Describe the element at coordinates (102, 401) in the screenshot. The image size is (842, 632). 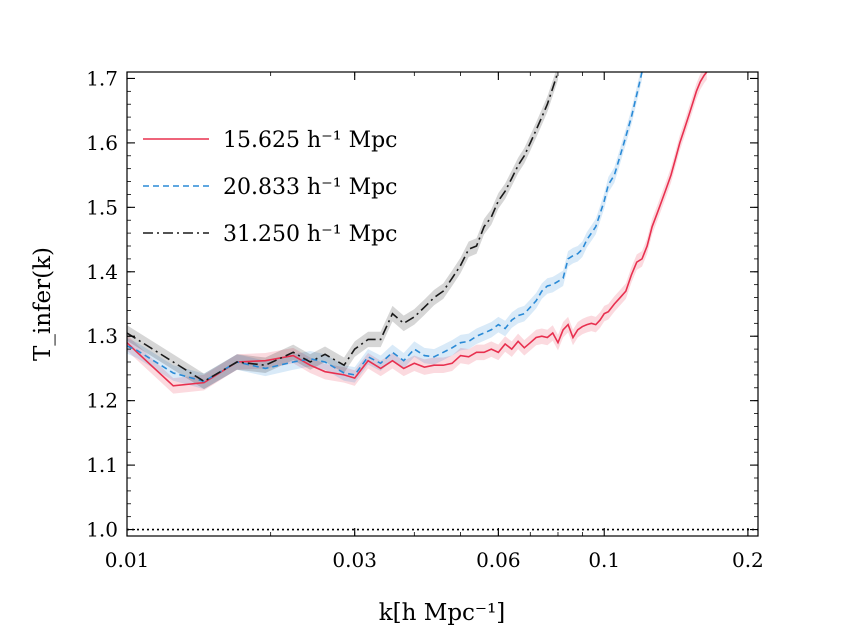
I see `y-tick-label: 1.2` at that location.